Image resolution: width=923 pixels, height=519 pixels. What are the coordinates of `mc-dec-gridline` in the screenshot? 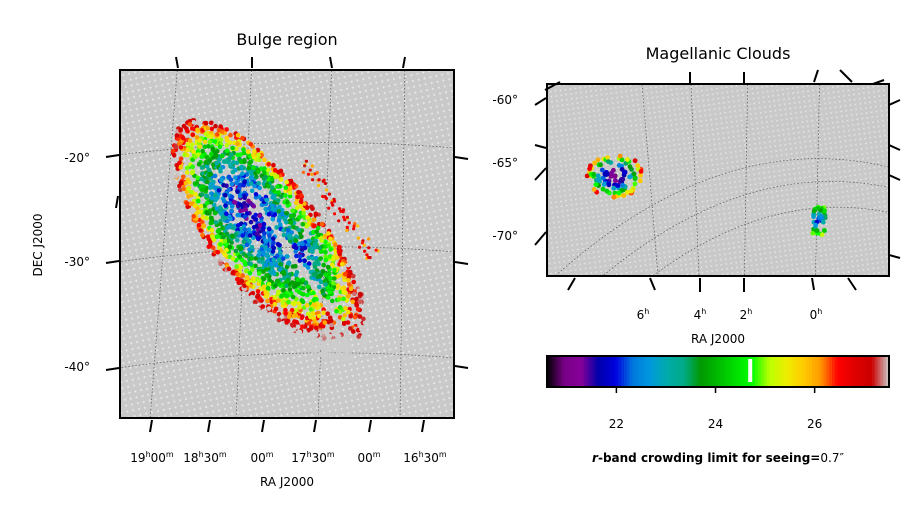 It's located at (721, 217).